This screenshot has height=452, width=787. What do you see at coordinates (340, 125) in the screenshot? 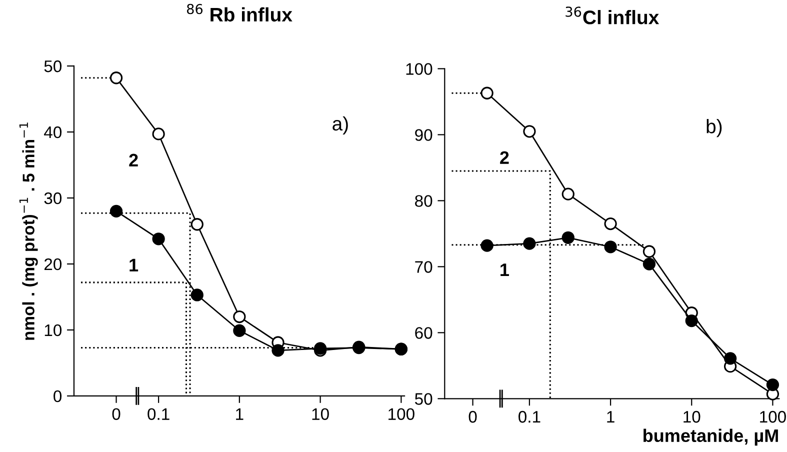
I see `annotation: a)` at bounding box center [340, 125].